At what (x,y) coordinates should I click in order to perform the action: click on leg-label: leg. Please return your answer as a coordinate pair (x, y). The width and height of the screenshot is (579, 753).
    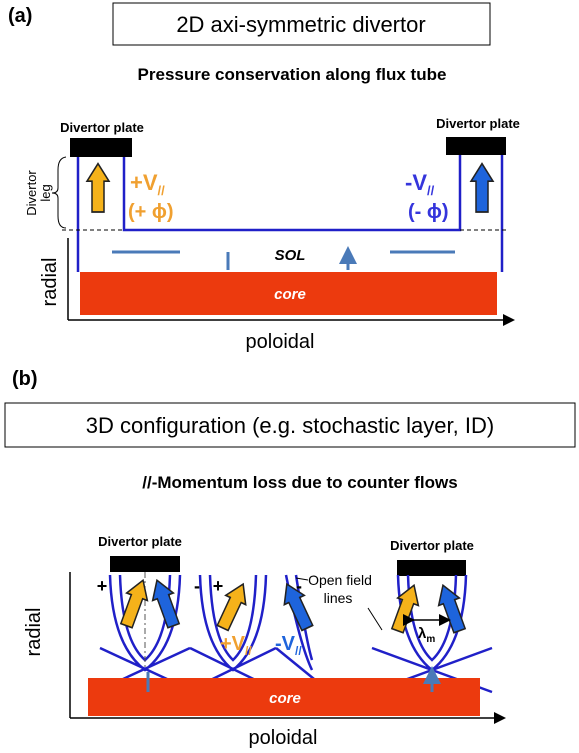
    Looking at the image, I should click on (45, 192).